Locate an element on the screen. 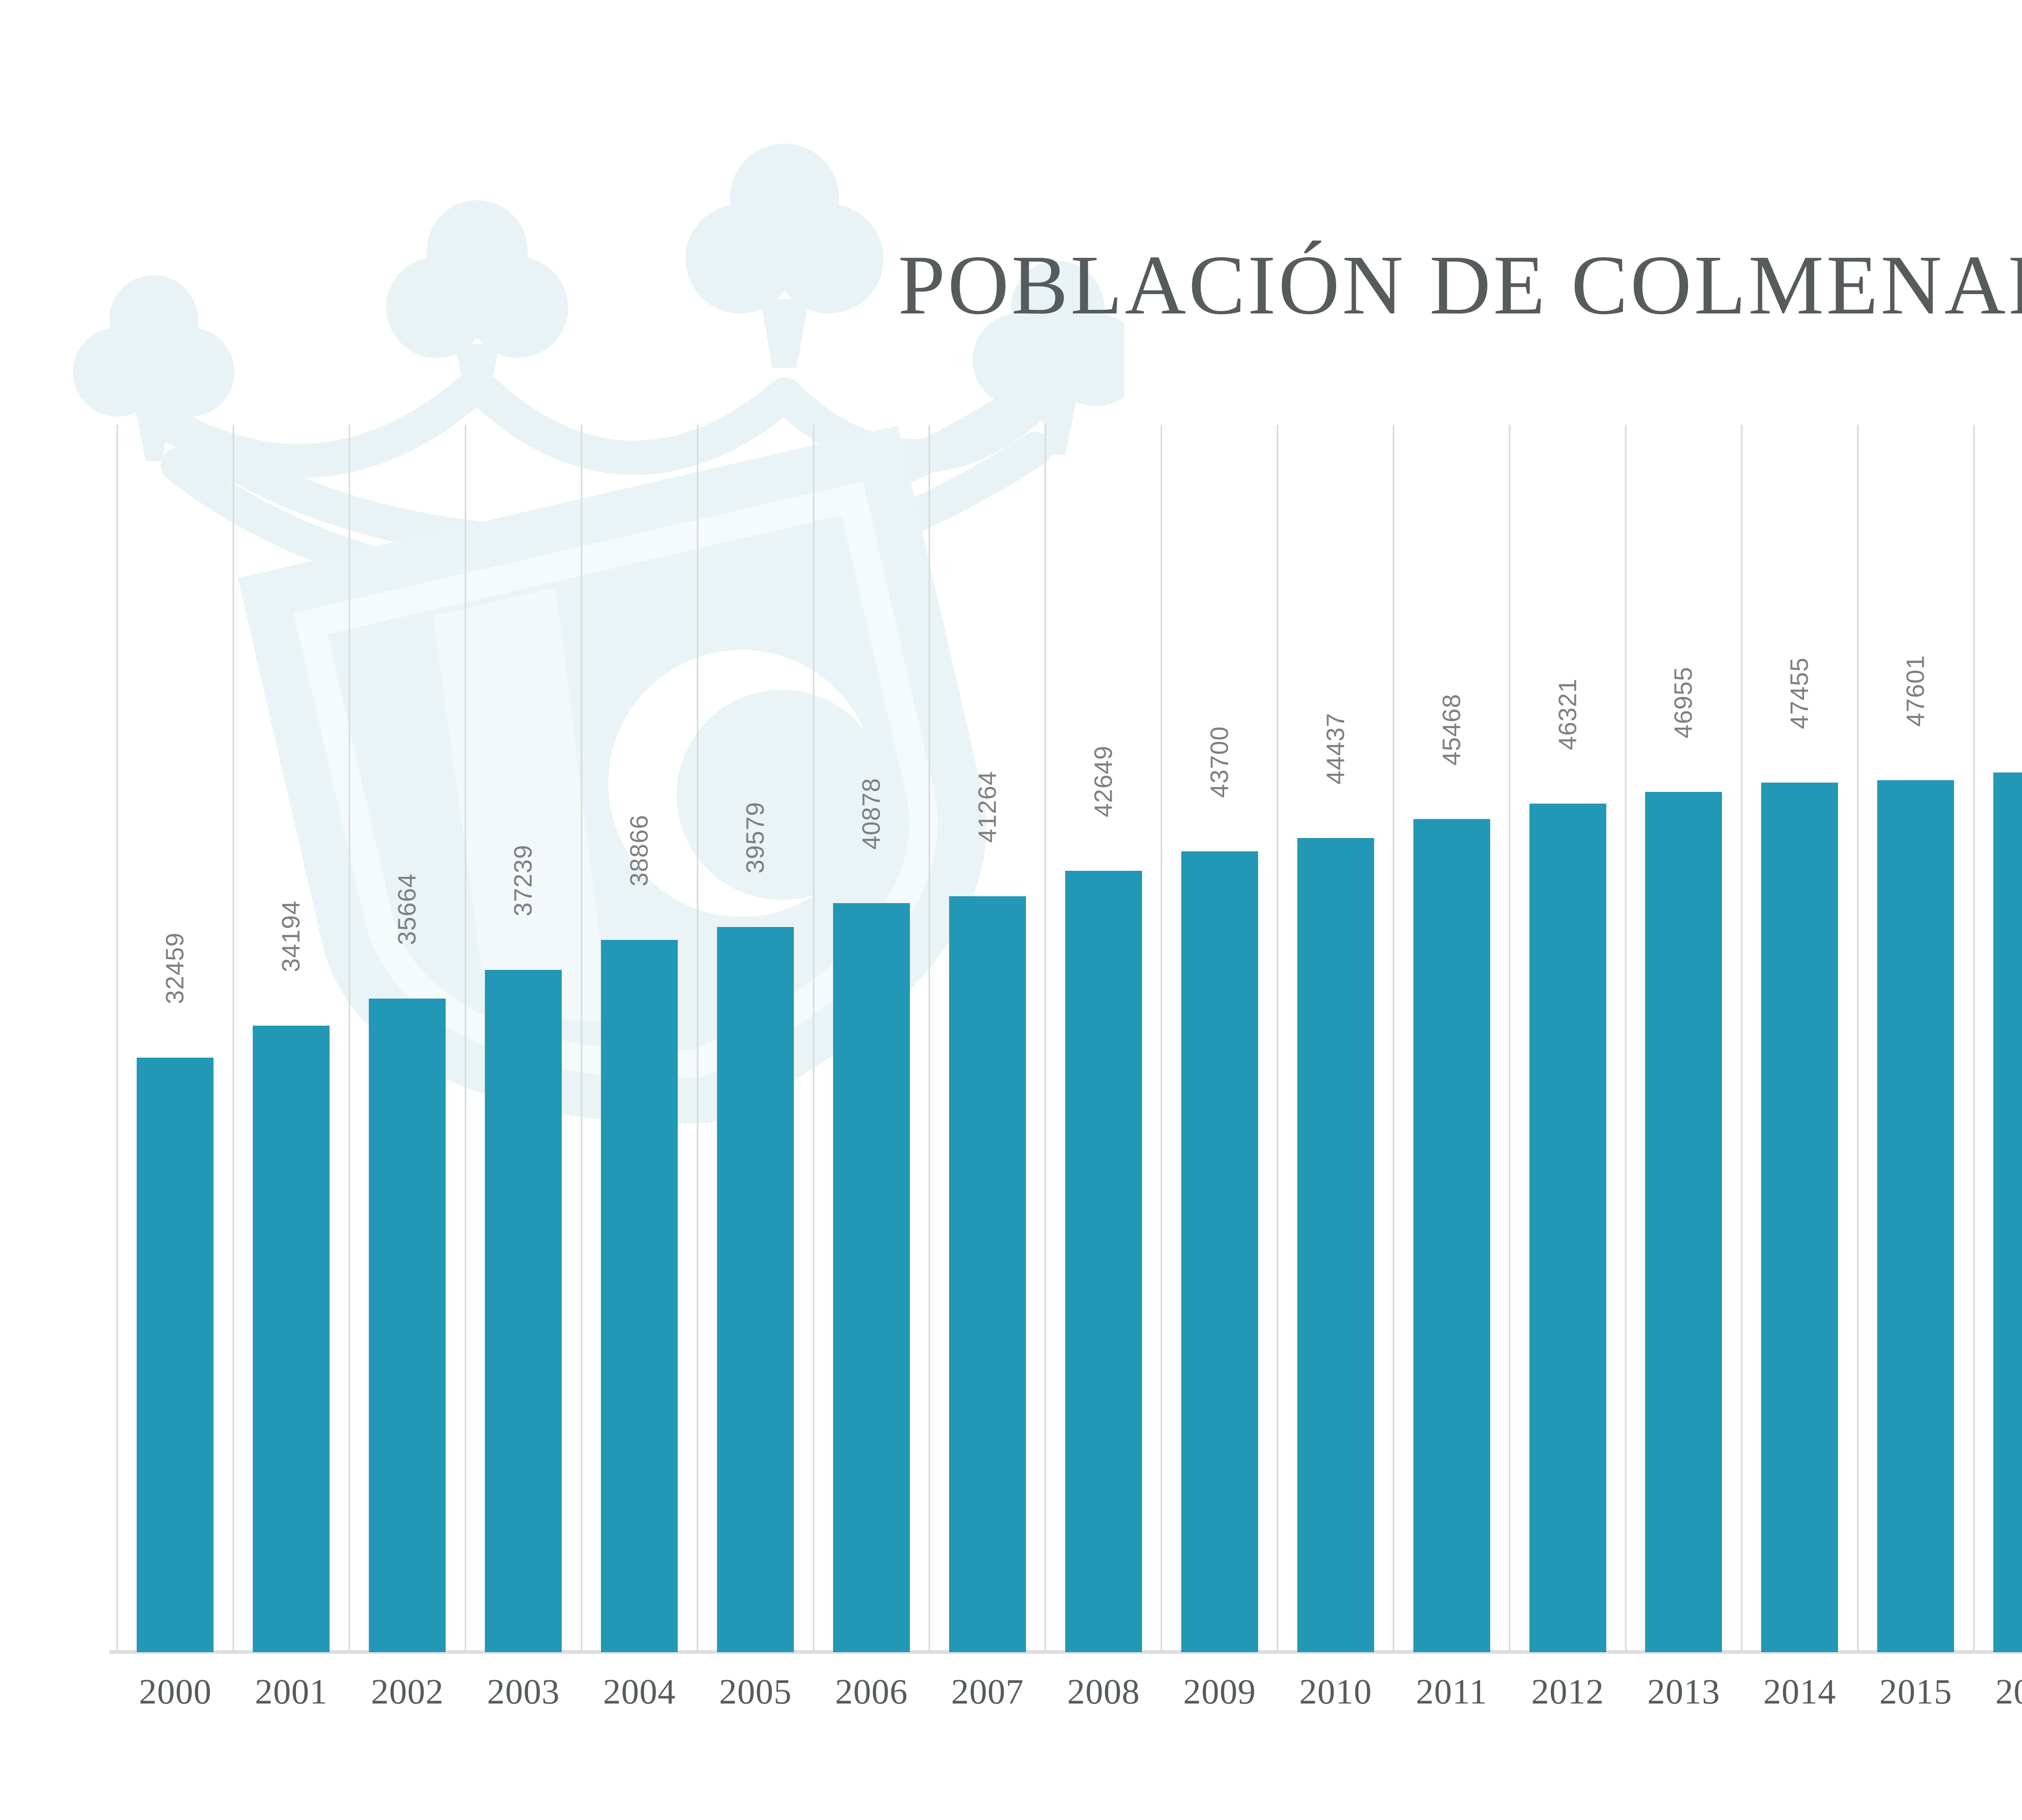  bar-value-label: 45468 is located at coordinates (1452, 730).